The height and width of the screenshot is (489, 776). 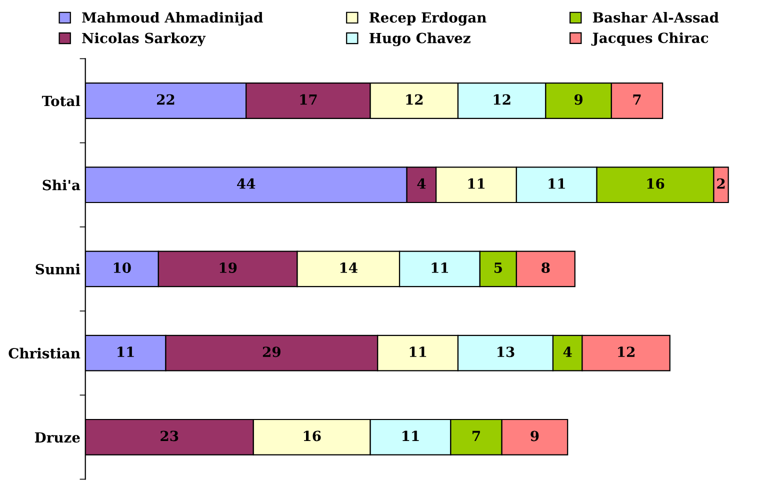 What do you see at coordinates (122, 267) in the screenshot?
I see `data-label: 10` at bounding box center [122, 267].